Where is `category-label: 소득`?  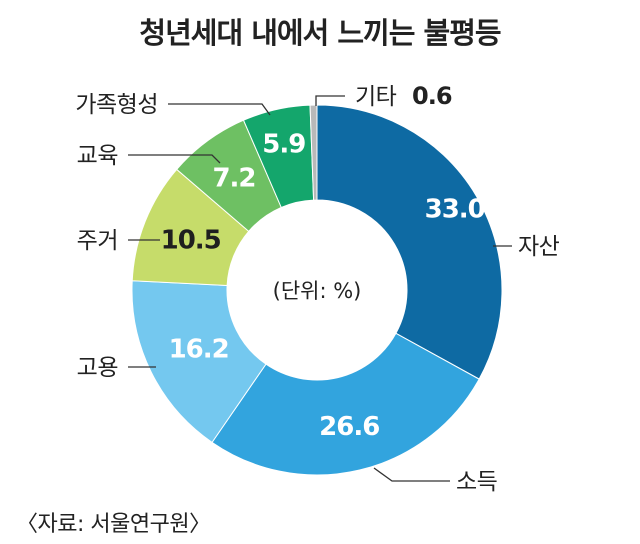
category-label: 소득 is located at coordinates (476, 482).